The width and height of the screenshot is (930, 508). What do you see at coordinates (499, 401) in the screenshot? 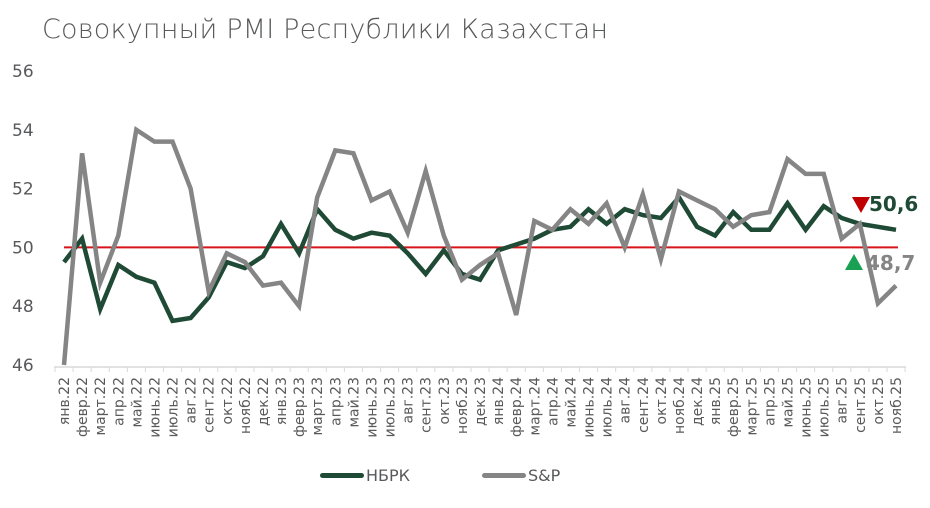
I see `x-tick-label: янв.24` at bounding box center [499, 401].